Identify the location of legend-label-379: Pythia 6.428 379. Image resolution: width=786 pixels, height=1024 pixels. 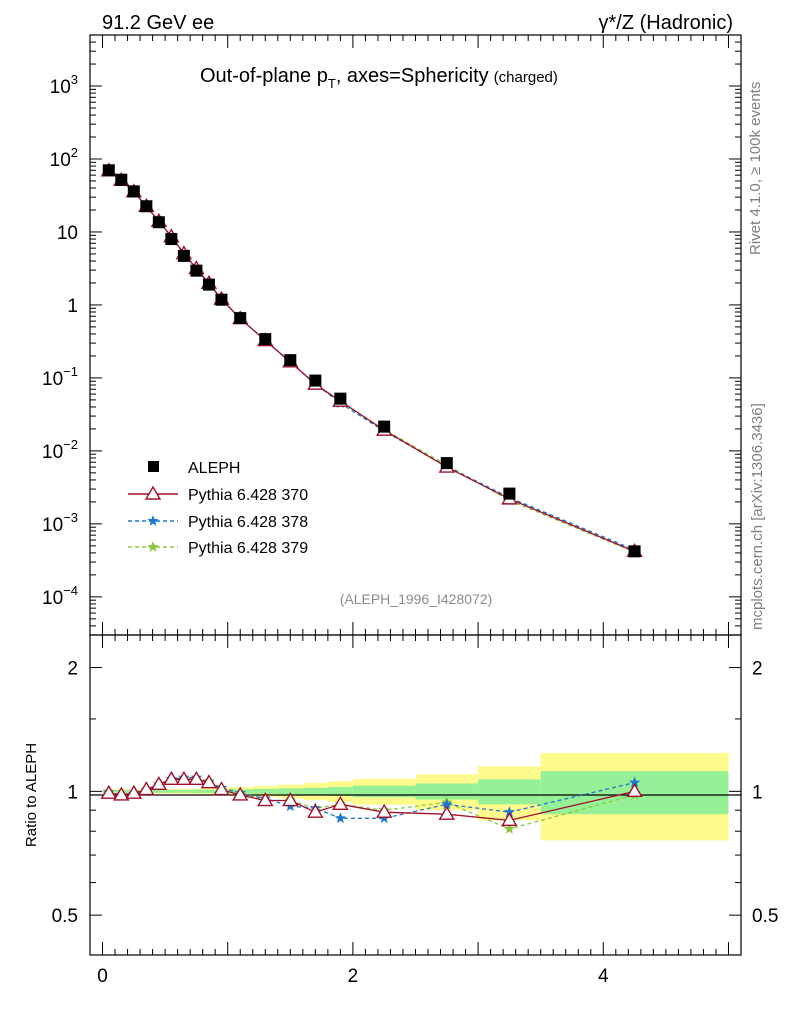
(248, 548).